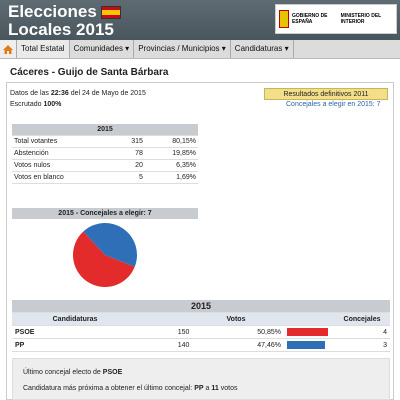 This screenshot has width=400, height=400. Describe the element at coordinates (165, 332) in the screenshot. I see `party-votes: 150` at that location.